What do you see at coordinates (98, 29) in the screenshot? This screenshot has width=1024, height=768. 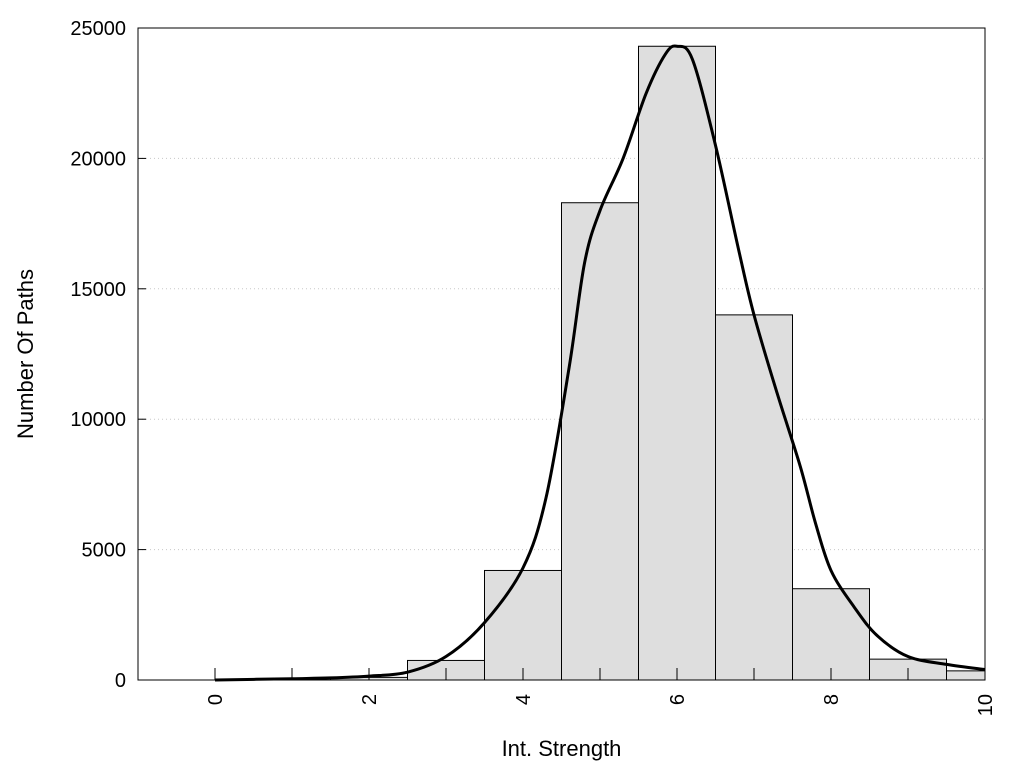 I see `y-tick-label: 25000` at bounding box center [98, 29].